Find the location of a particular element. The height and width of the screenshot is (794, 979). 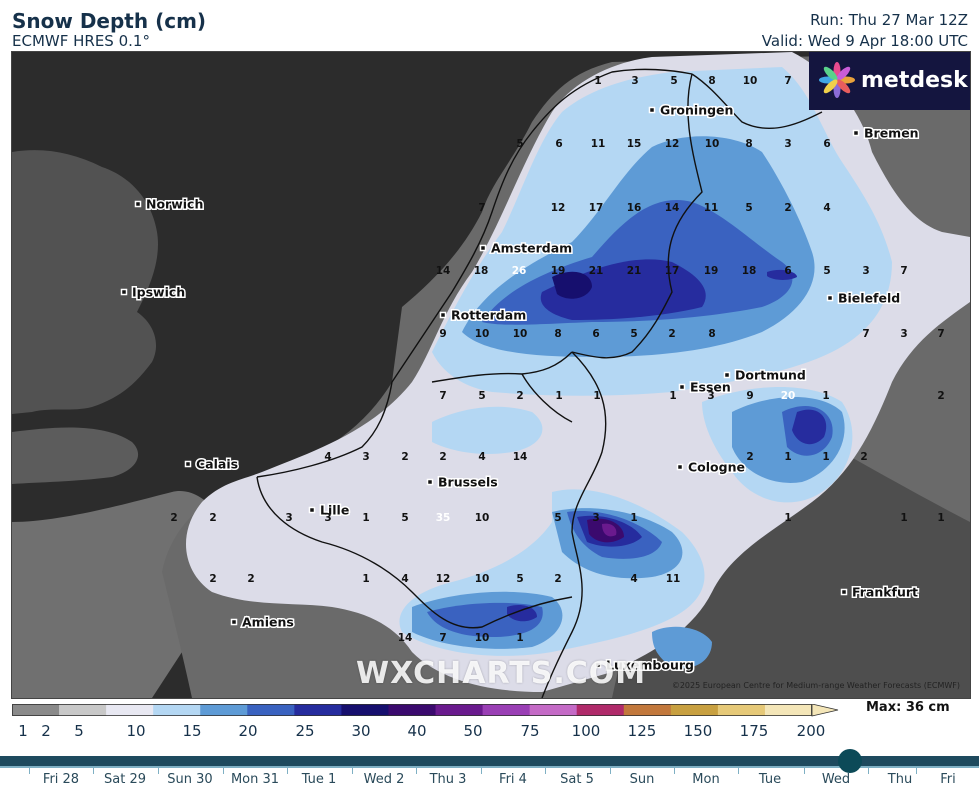

timeline-slider-knob is located at coordinates (850, 761).